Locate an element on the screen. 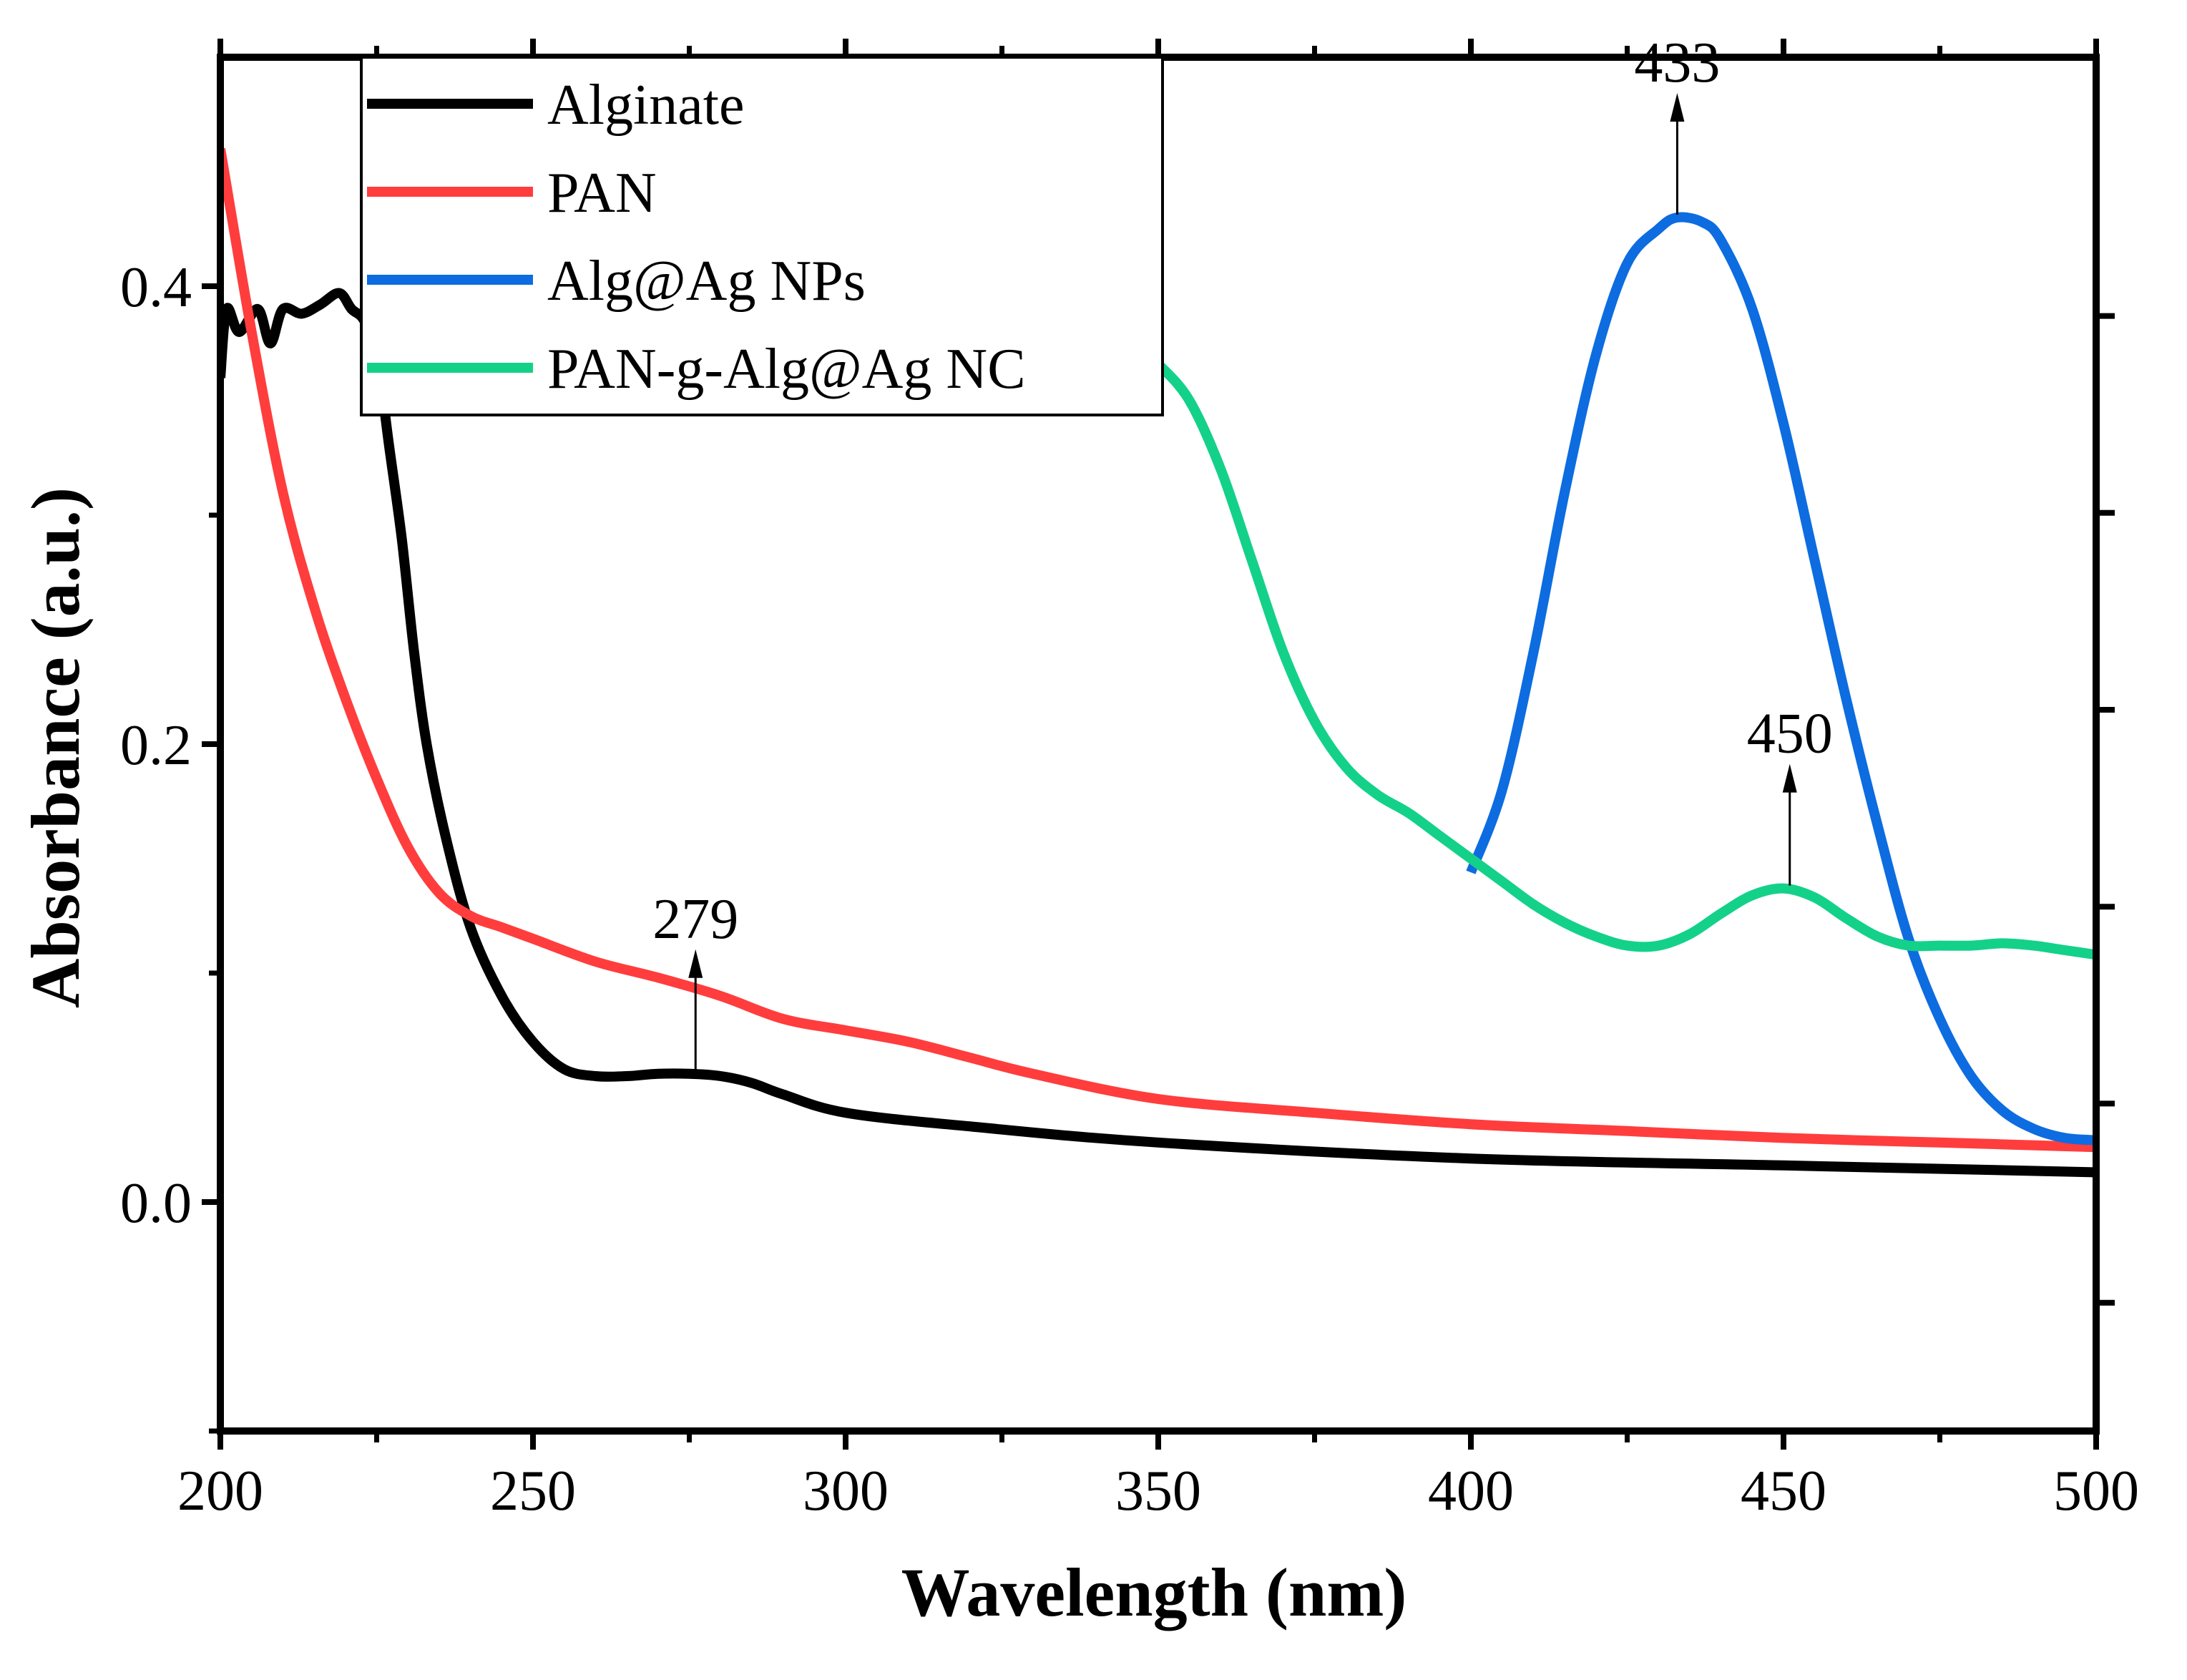  annotation-label-450: 450 is located at coordinates (1790, 734).